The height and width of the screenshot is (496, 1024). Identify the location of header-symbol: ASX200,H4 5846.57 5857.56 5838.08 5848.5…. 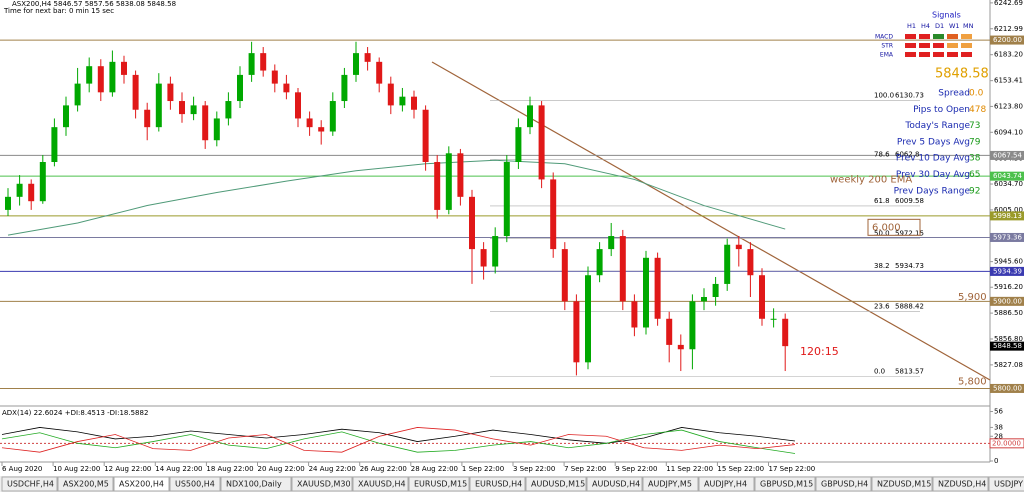
(94, 4).